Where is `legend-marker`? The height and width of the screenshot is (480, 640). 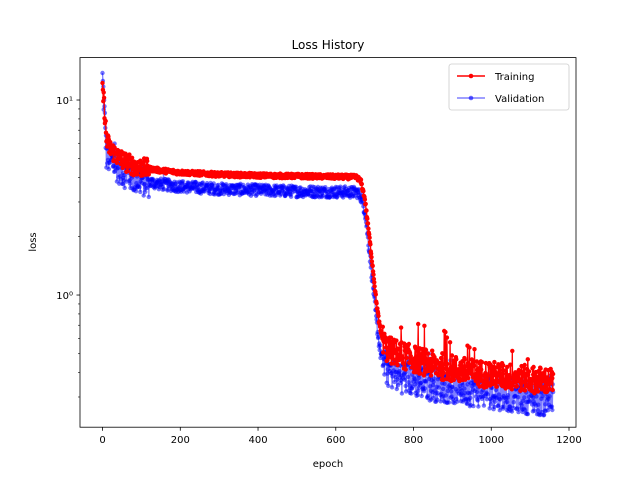 legend-marker is located at coordinates (471, 98).